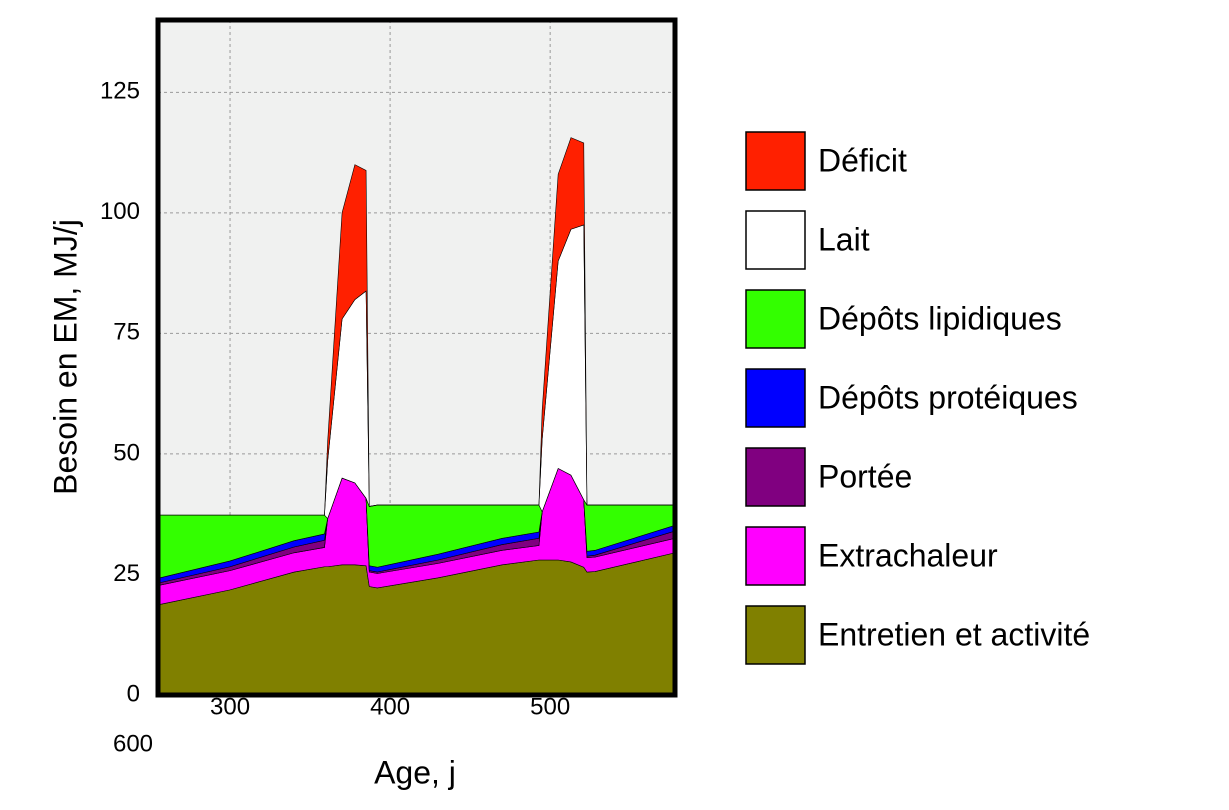 The width and height of the screenshot is (1229, 810). Describe the element at coordinates (126, 332) in the screenshot. I see `y-tick-label: 75` at that location.